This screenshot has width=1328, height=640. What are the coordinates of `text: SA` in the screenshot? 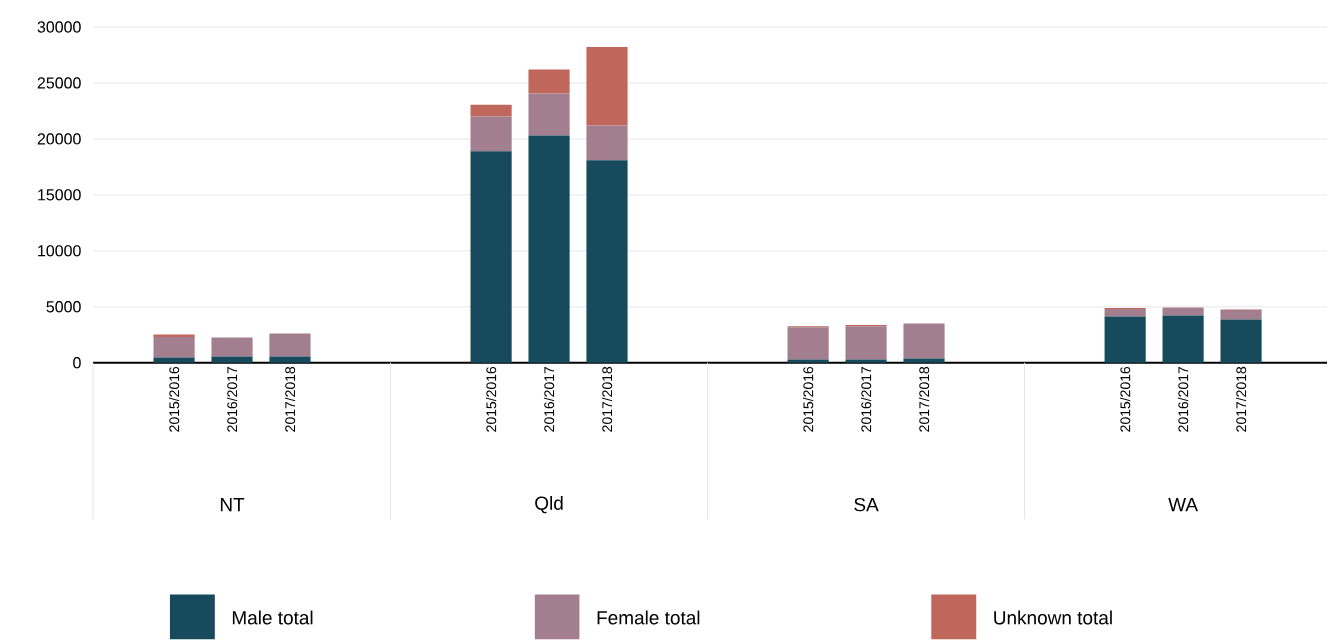 It's located at (866, 505).